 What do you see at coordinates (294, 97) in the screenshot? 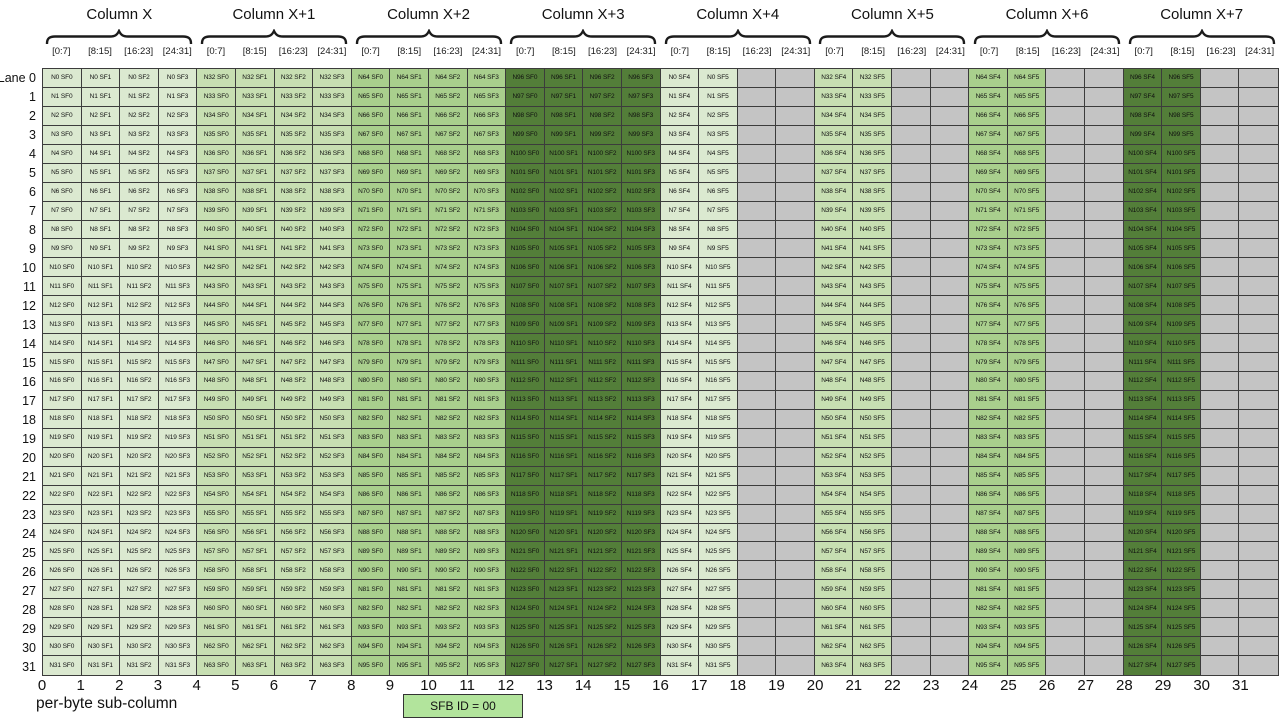
I see `grid-cell: N33 SF2` at bounding box center [294, 97].